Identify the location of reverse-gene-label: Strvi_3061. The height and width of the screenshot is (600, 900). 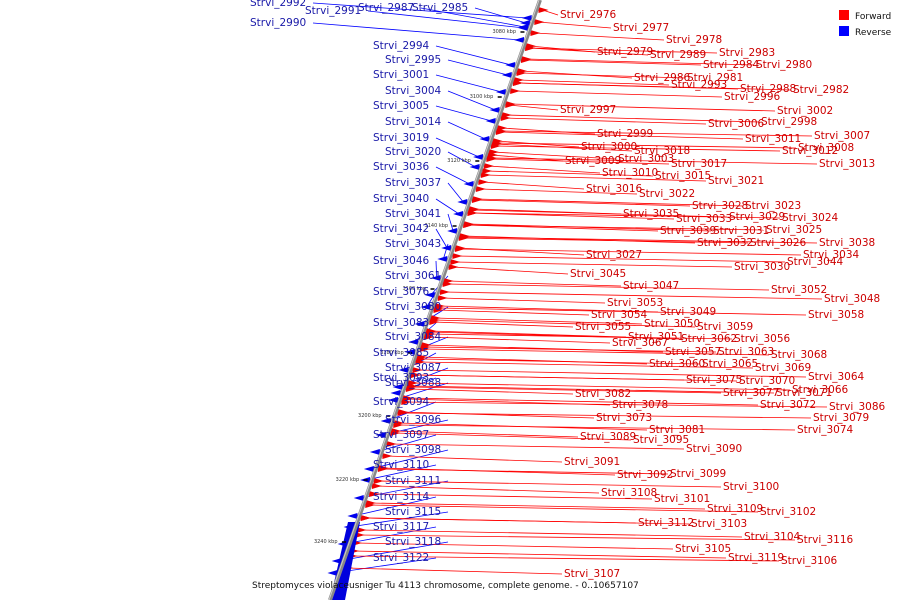
(413, 276).